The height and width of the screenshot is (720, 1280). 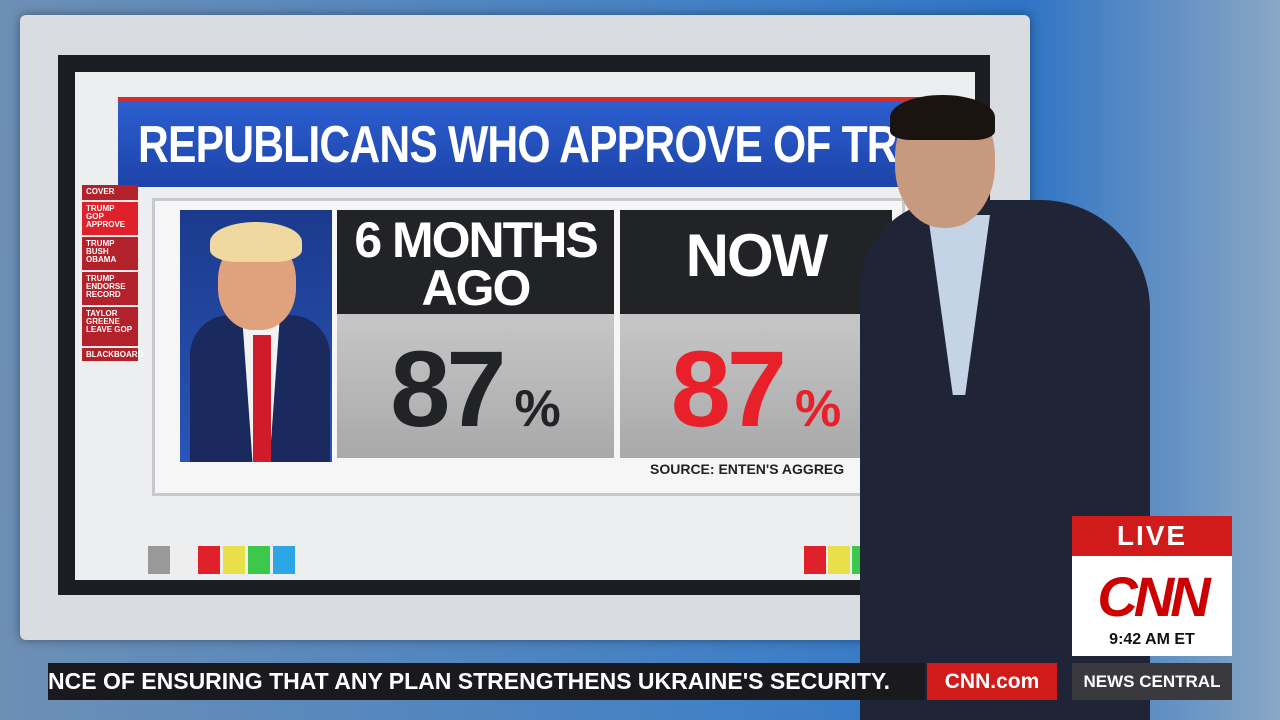 I want to click on nav-item: TRUMP GOP APPROVE, so click(x=110, y=219).